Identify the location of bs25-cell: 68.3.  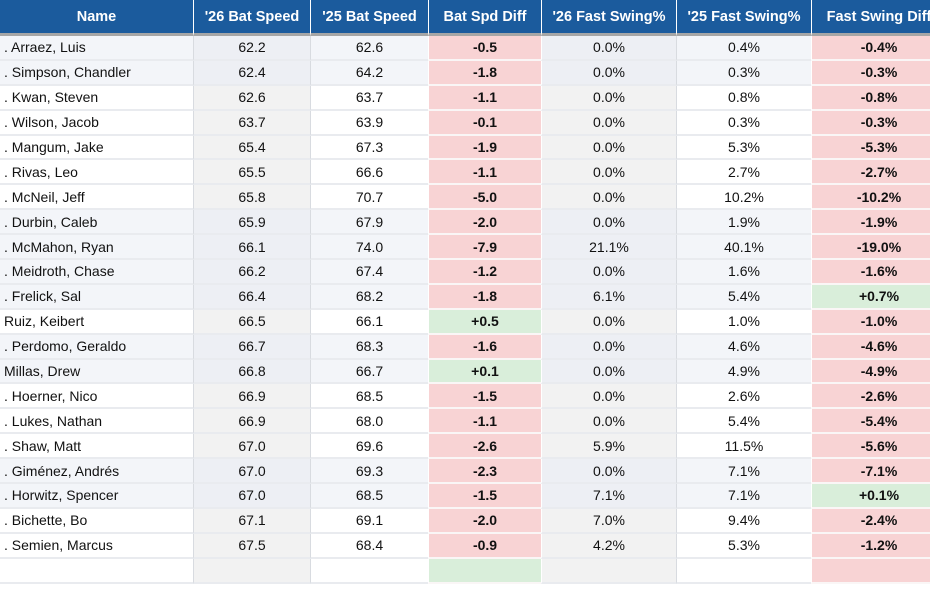
(369, 347).